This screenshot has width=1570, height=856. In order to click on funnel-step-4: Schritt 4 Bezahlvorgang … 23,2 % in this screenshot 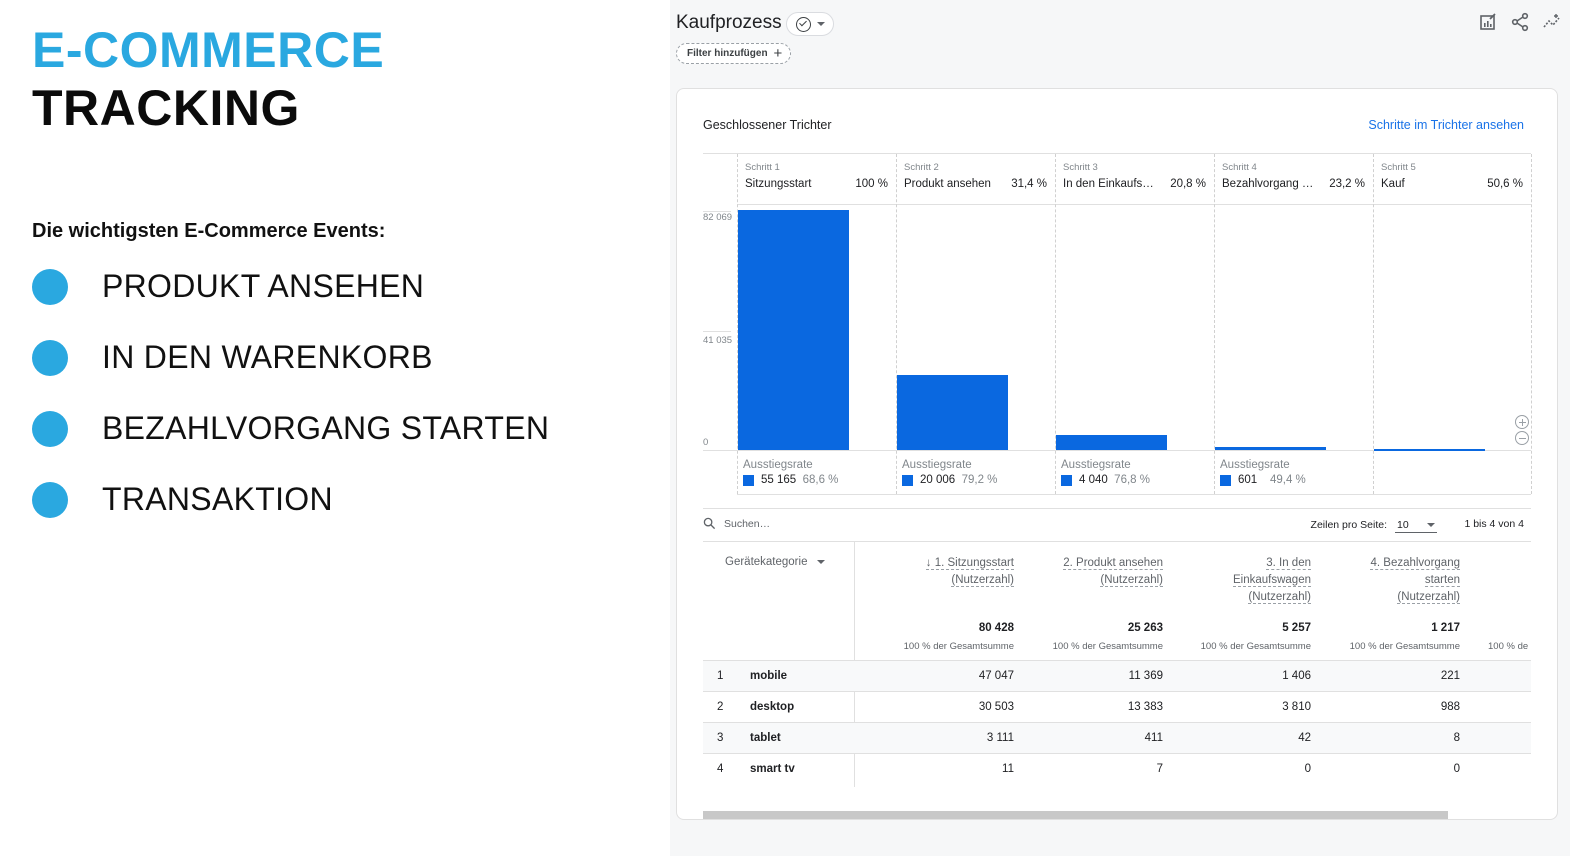, I will do `click(1293, 179)`.